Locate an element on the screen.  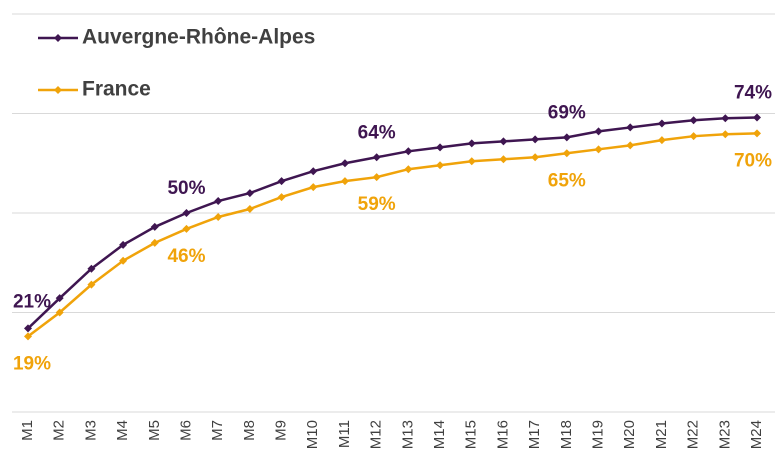
x-tick-label: M24 is located at coordinates (756, 434).